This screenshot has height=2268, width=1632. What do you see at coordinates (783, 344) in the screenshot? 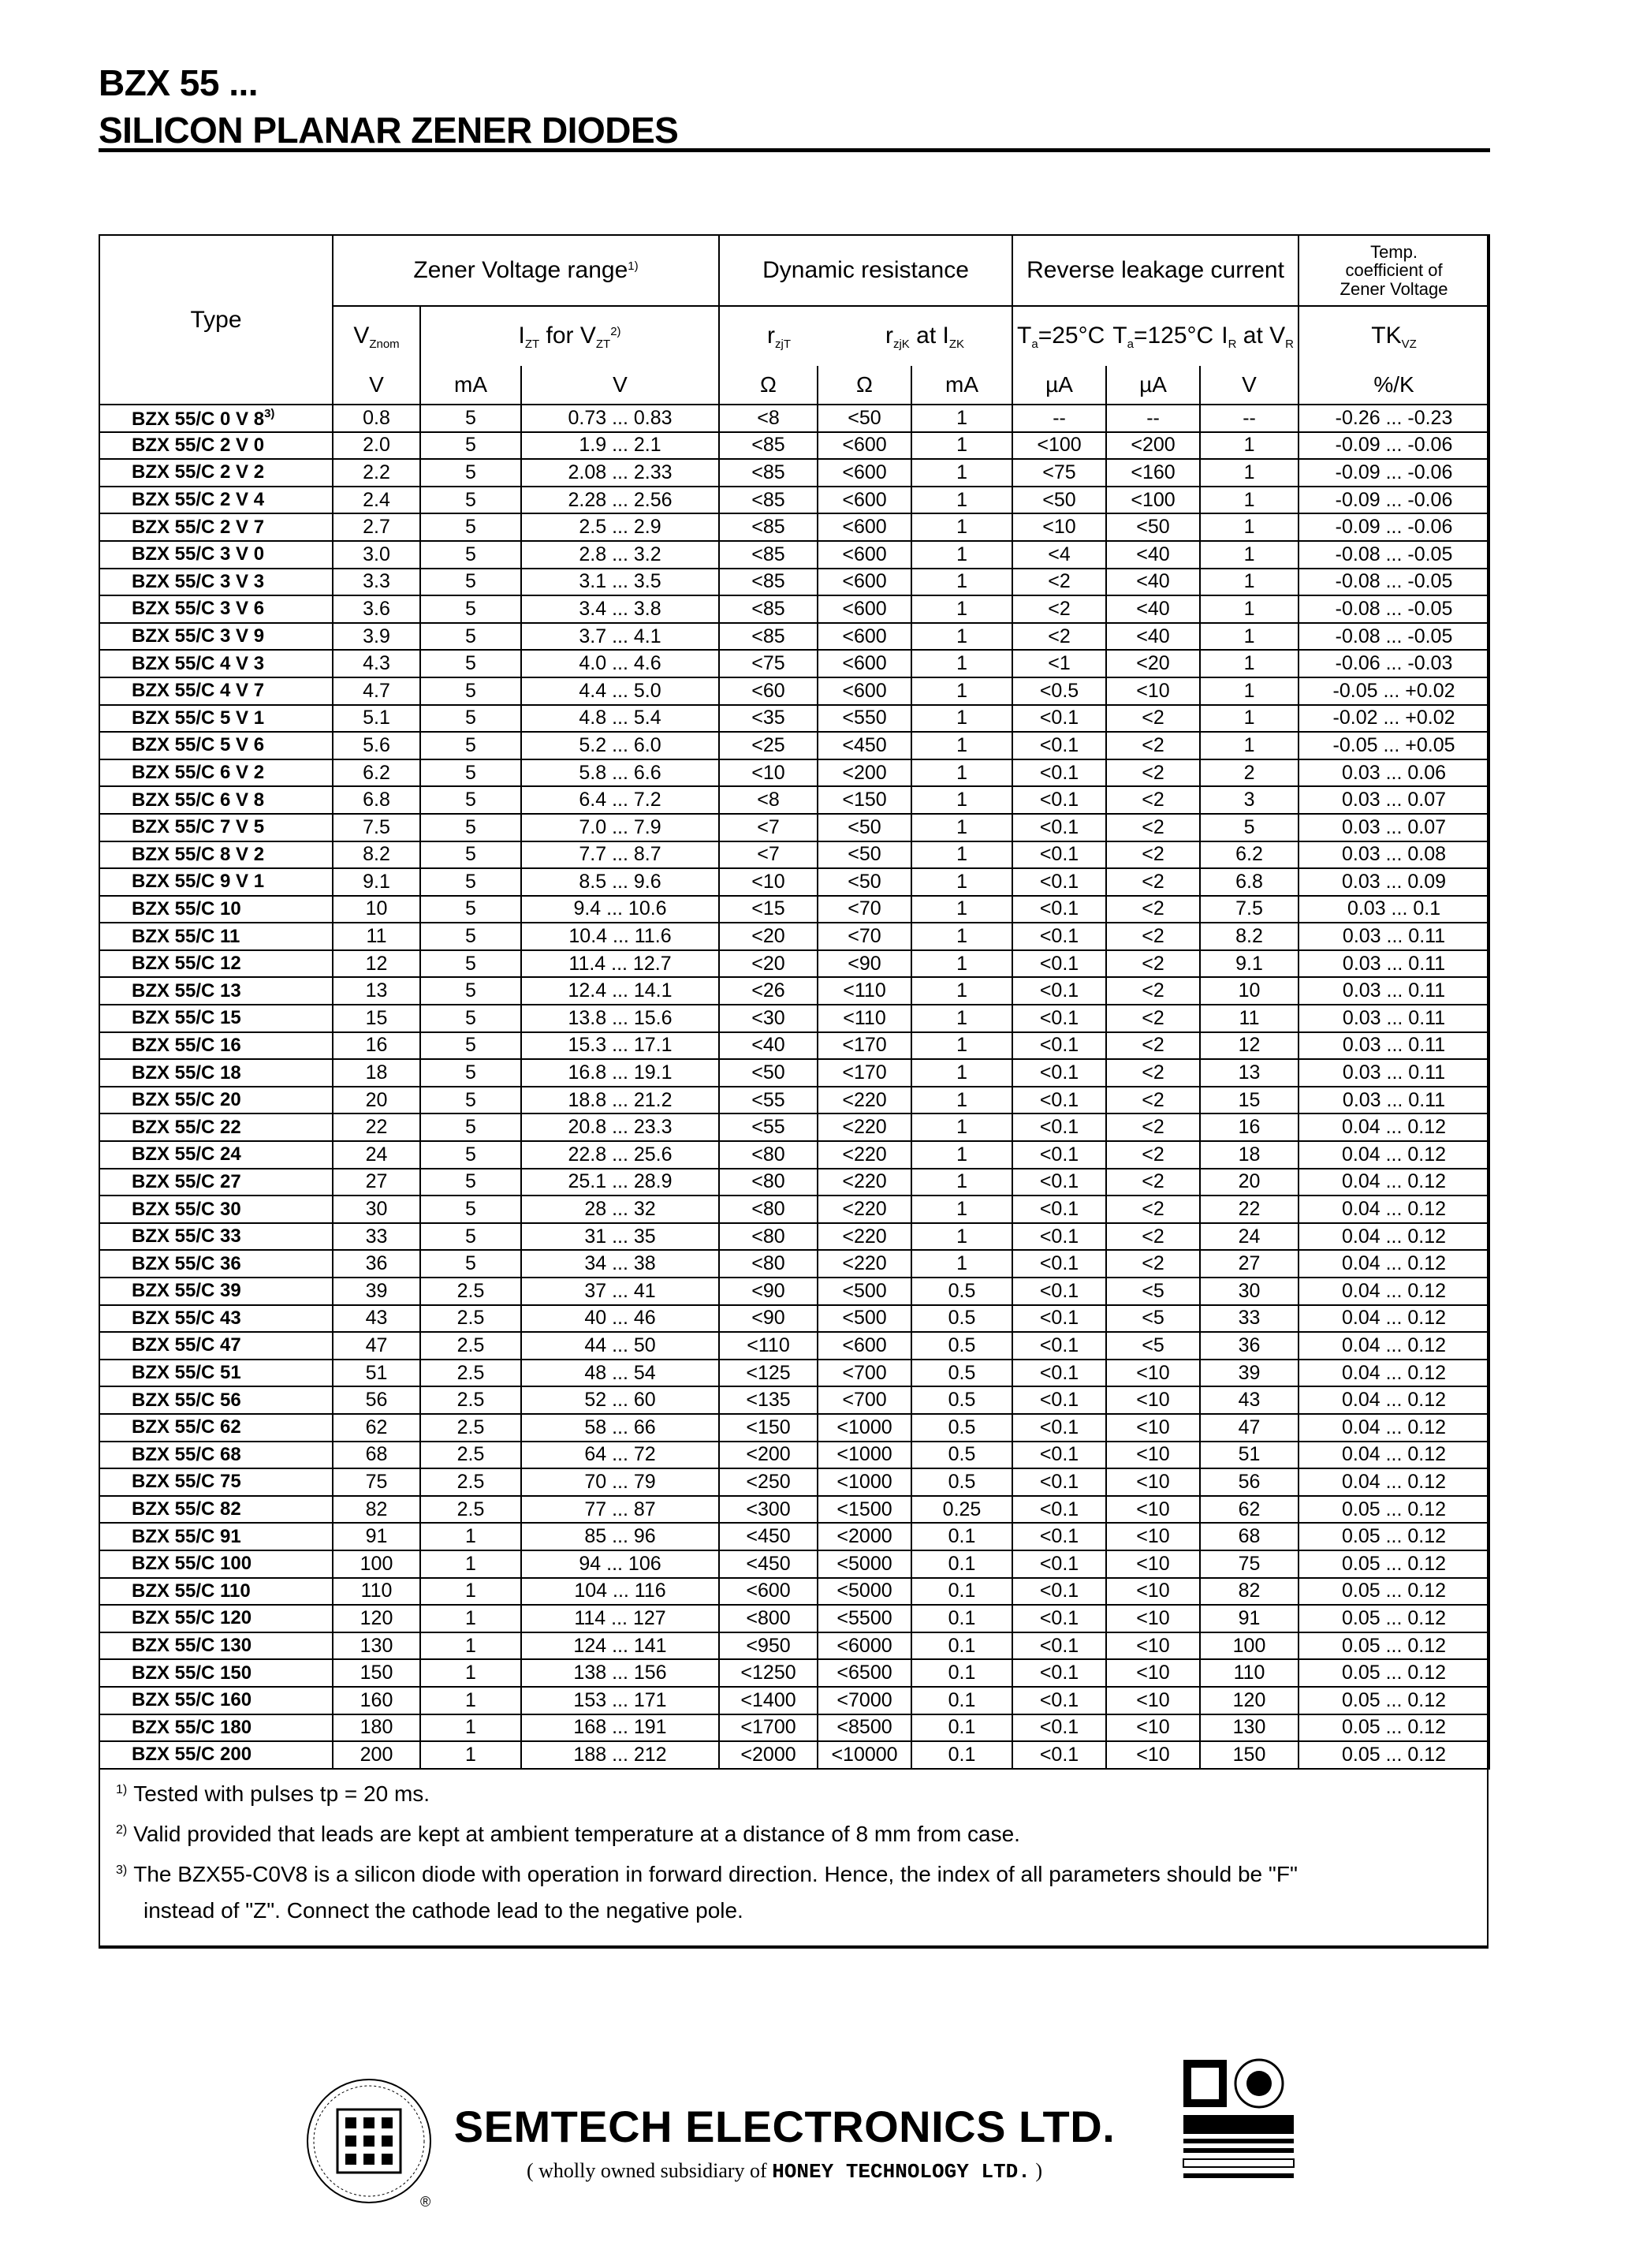
I see `param-subscript: zjT` at bounding box center [783, 344].